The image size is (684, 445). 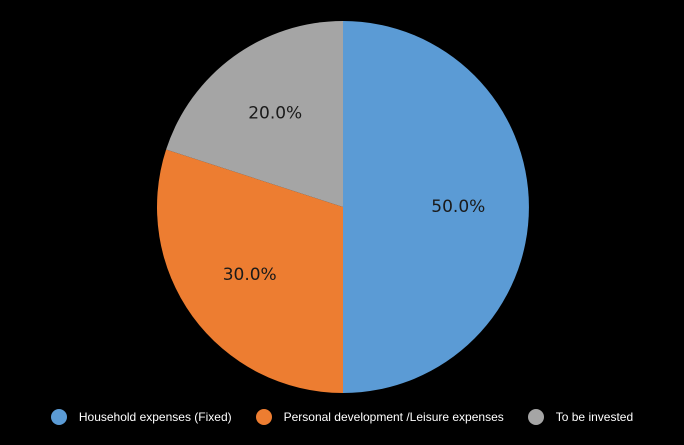 I want to click on data-label-to-be-invested: 20.0%, so click(x=275, y=114).